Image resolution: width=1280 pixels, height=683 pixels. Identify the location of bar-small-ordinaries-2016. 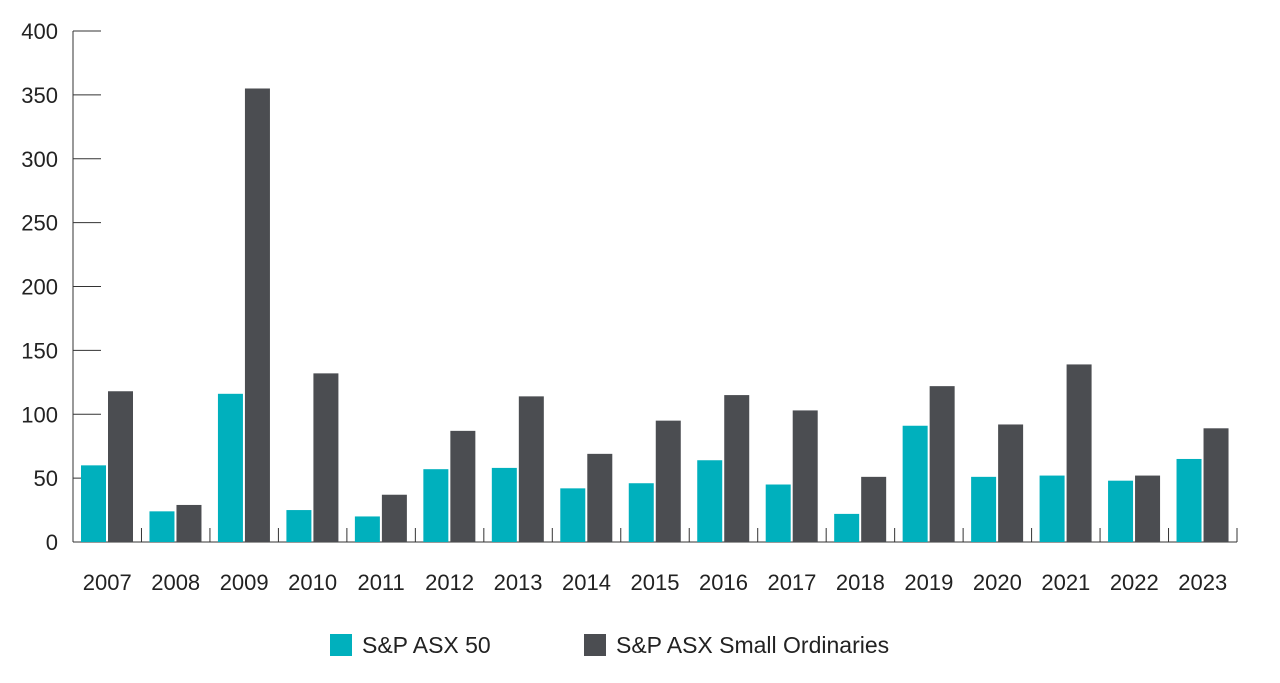
(737, 468).